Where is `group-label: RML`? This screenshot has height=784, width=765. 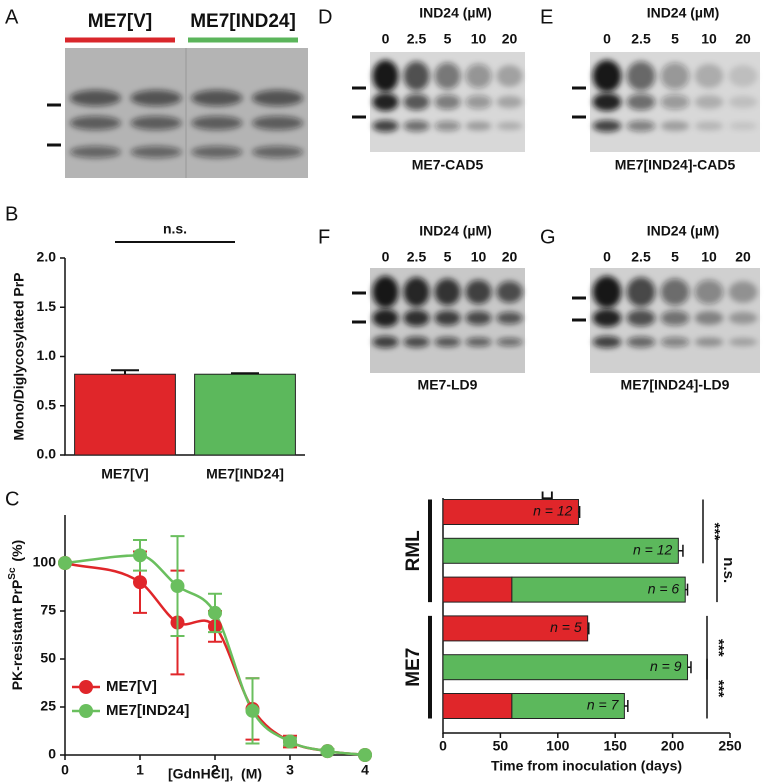 group-label: RML is located at coordinates (413, 551).